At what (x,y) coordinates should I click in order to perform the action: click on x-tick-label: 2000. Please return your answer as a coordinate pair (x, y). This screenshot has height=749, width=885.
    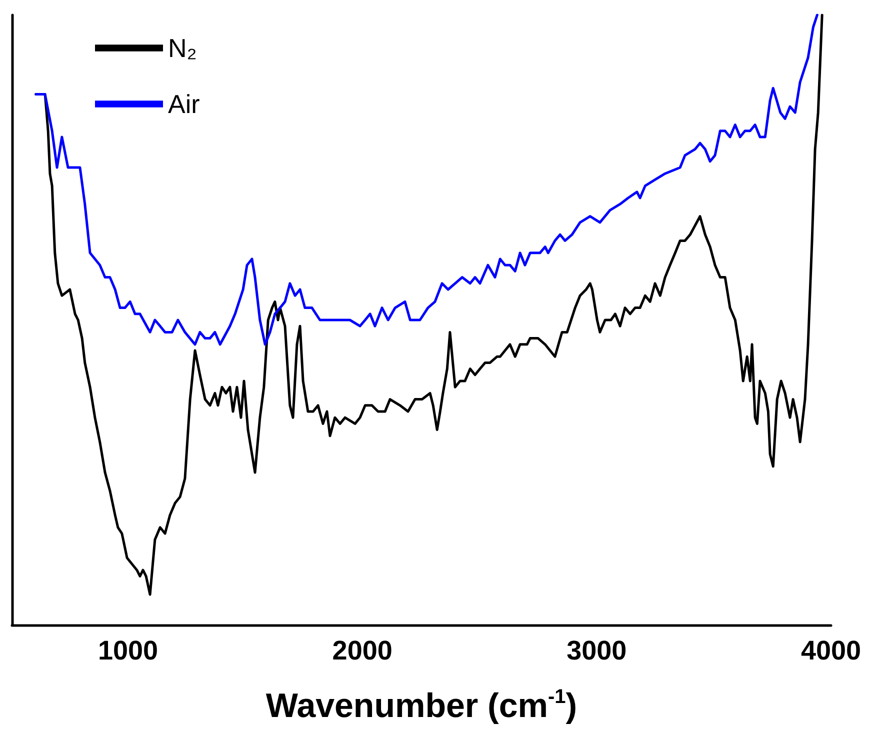
    Looking at the image, I should click on (362, 651).